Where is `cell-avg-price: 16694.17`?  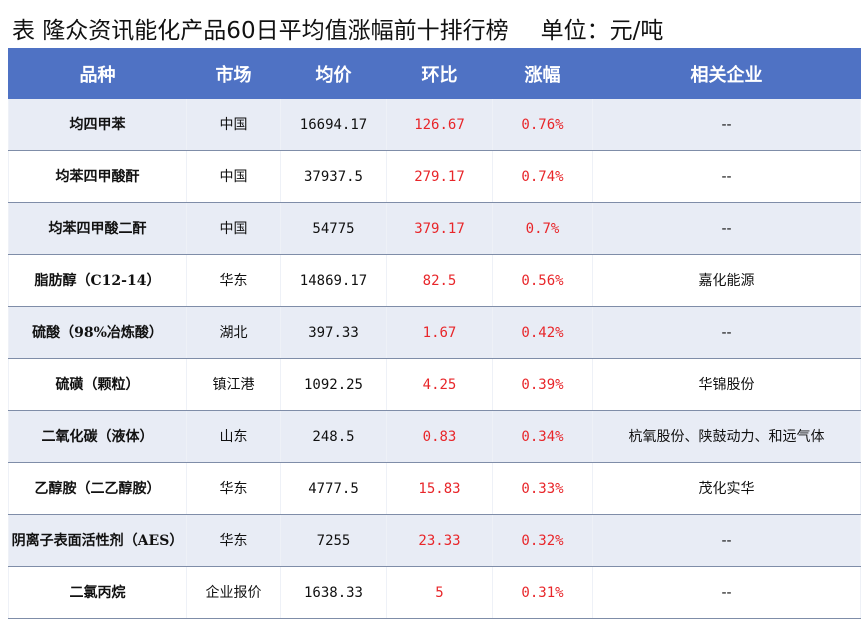 cell-avg-price: 16694.17 is located at coordinates (333, 124).